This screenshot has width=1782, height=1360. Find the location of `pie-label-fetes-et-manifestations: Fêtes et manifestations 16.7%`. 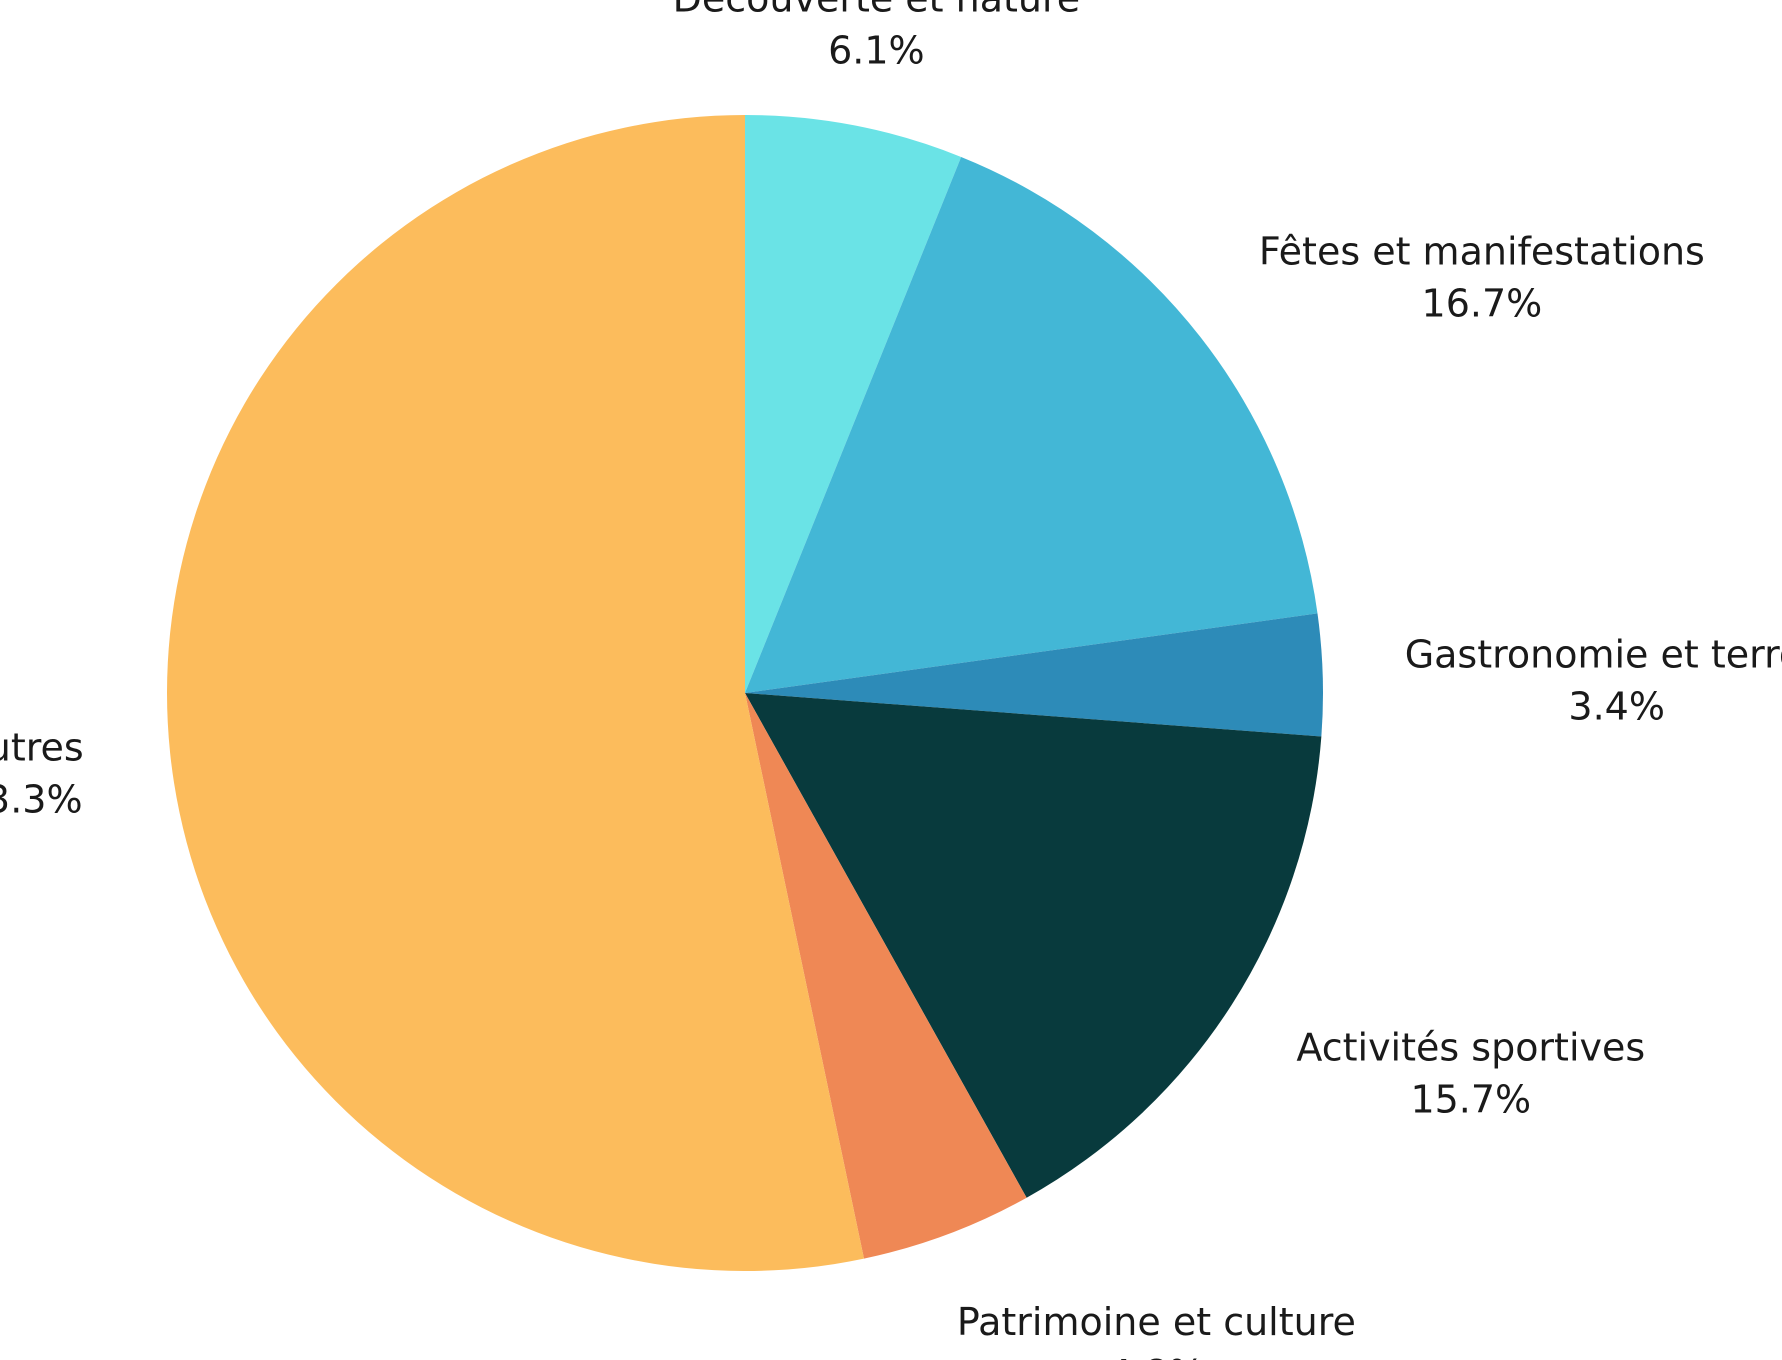

pie-label-fetes-et-manifestations: Fêtes et manifestations 16.7% is located at coordinates (1482, 277).